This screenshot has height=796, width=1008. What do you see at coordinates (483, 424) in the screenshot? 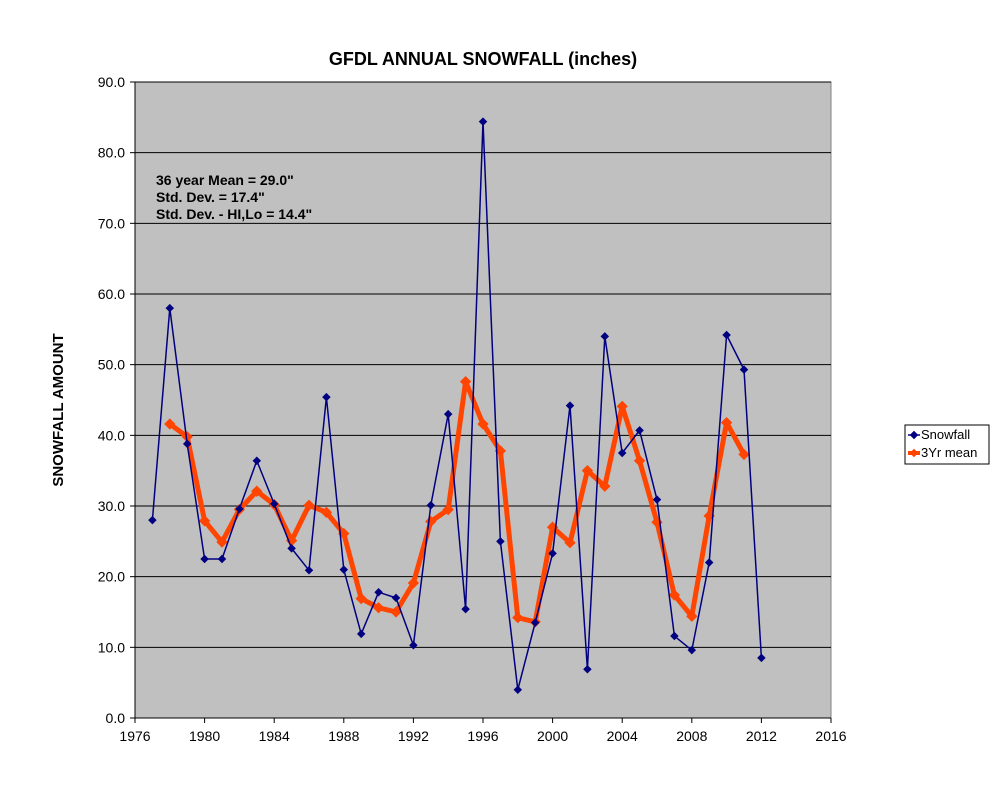
I see `mean-point-1996` at bounding box center [483, 424].